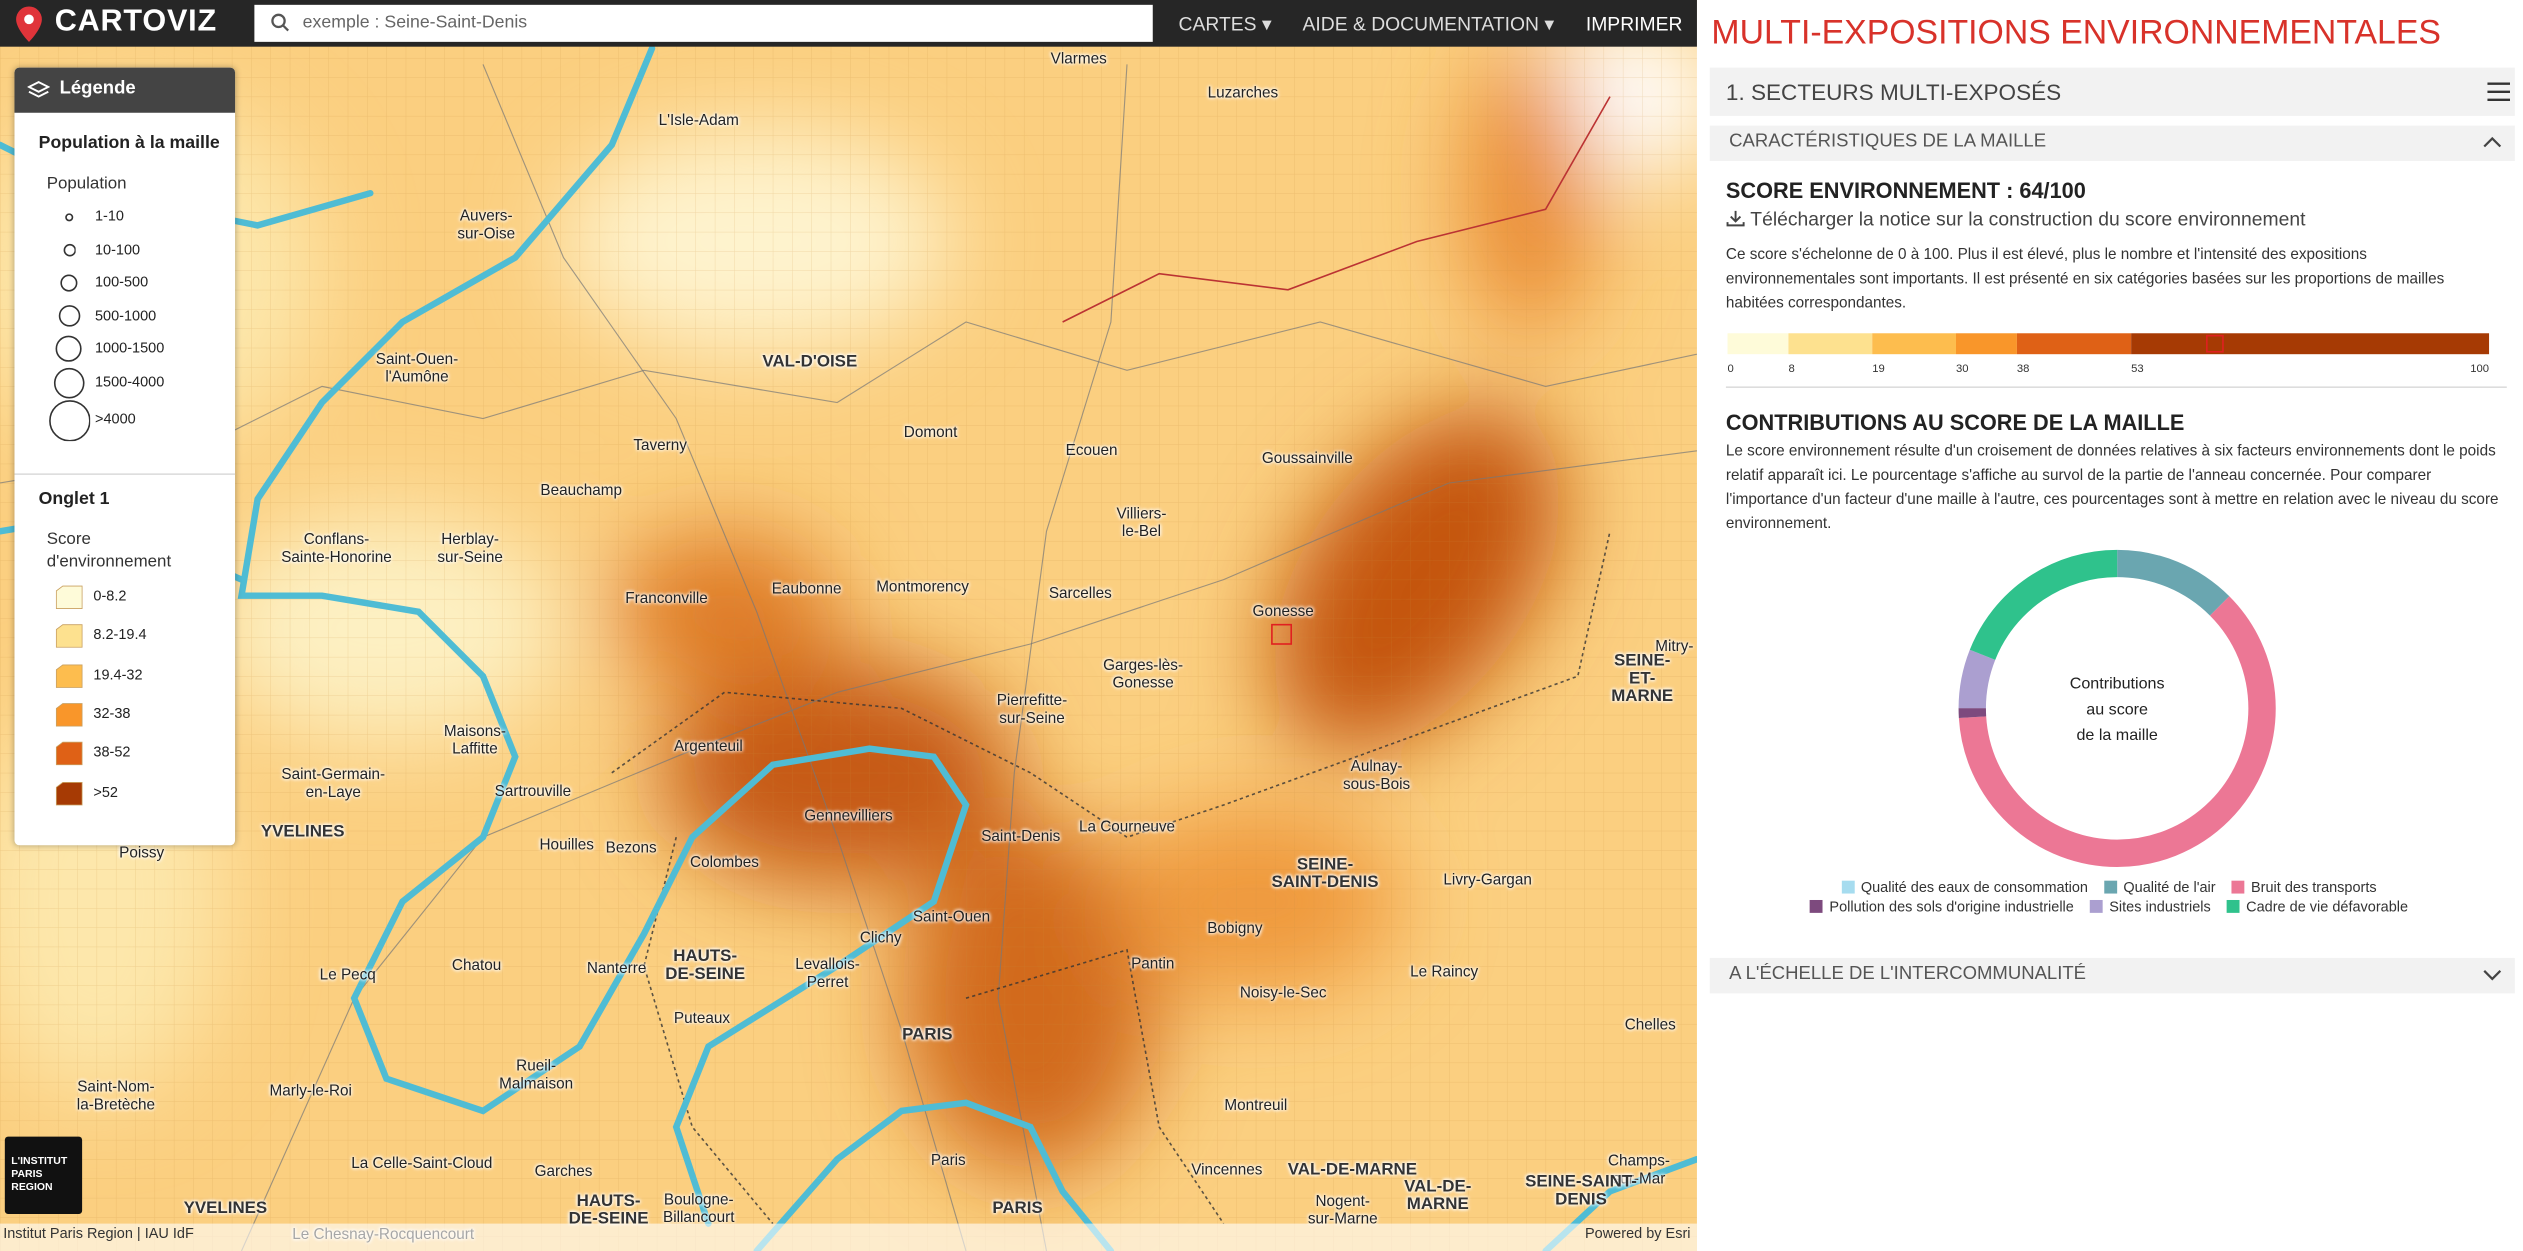 Image resolution: width=2523 pixels, height=1251 pixels. What do you see at coordinates (1878, 369) in the screenshot?
I see `scale-tick-label: 19` at bounding box center [1878, 369].